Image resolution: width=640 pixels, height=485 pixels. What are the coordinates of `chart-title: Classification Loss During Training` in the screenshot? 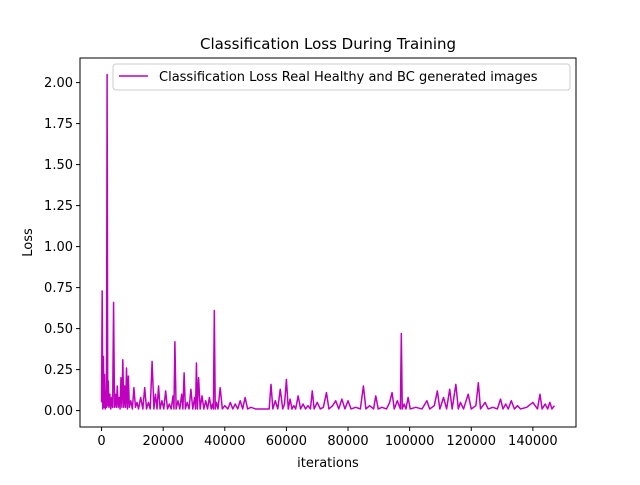 It's located at (328, 44).